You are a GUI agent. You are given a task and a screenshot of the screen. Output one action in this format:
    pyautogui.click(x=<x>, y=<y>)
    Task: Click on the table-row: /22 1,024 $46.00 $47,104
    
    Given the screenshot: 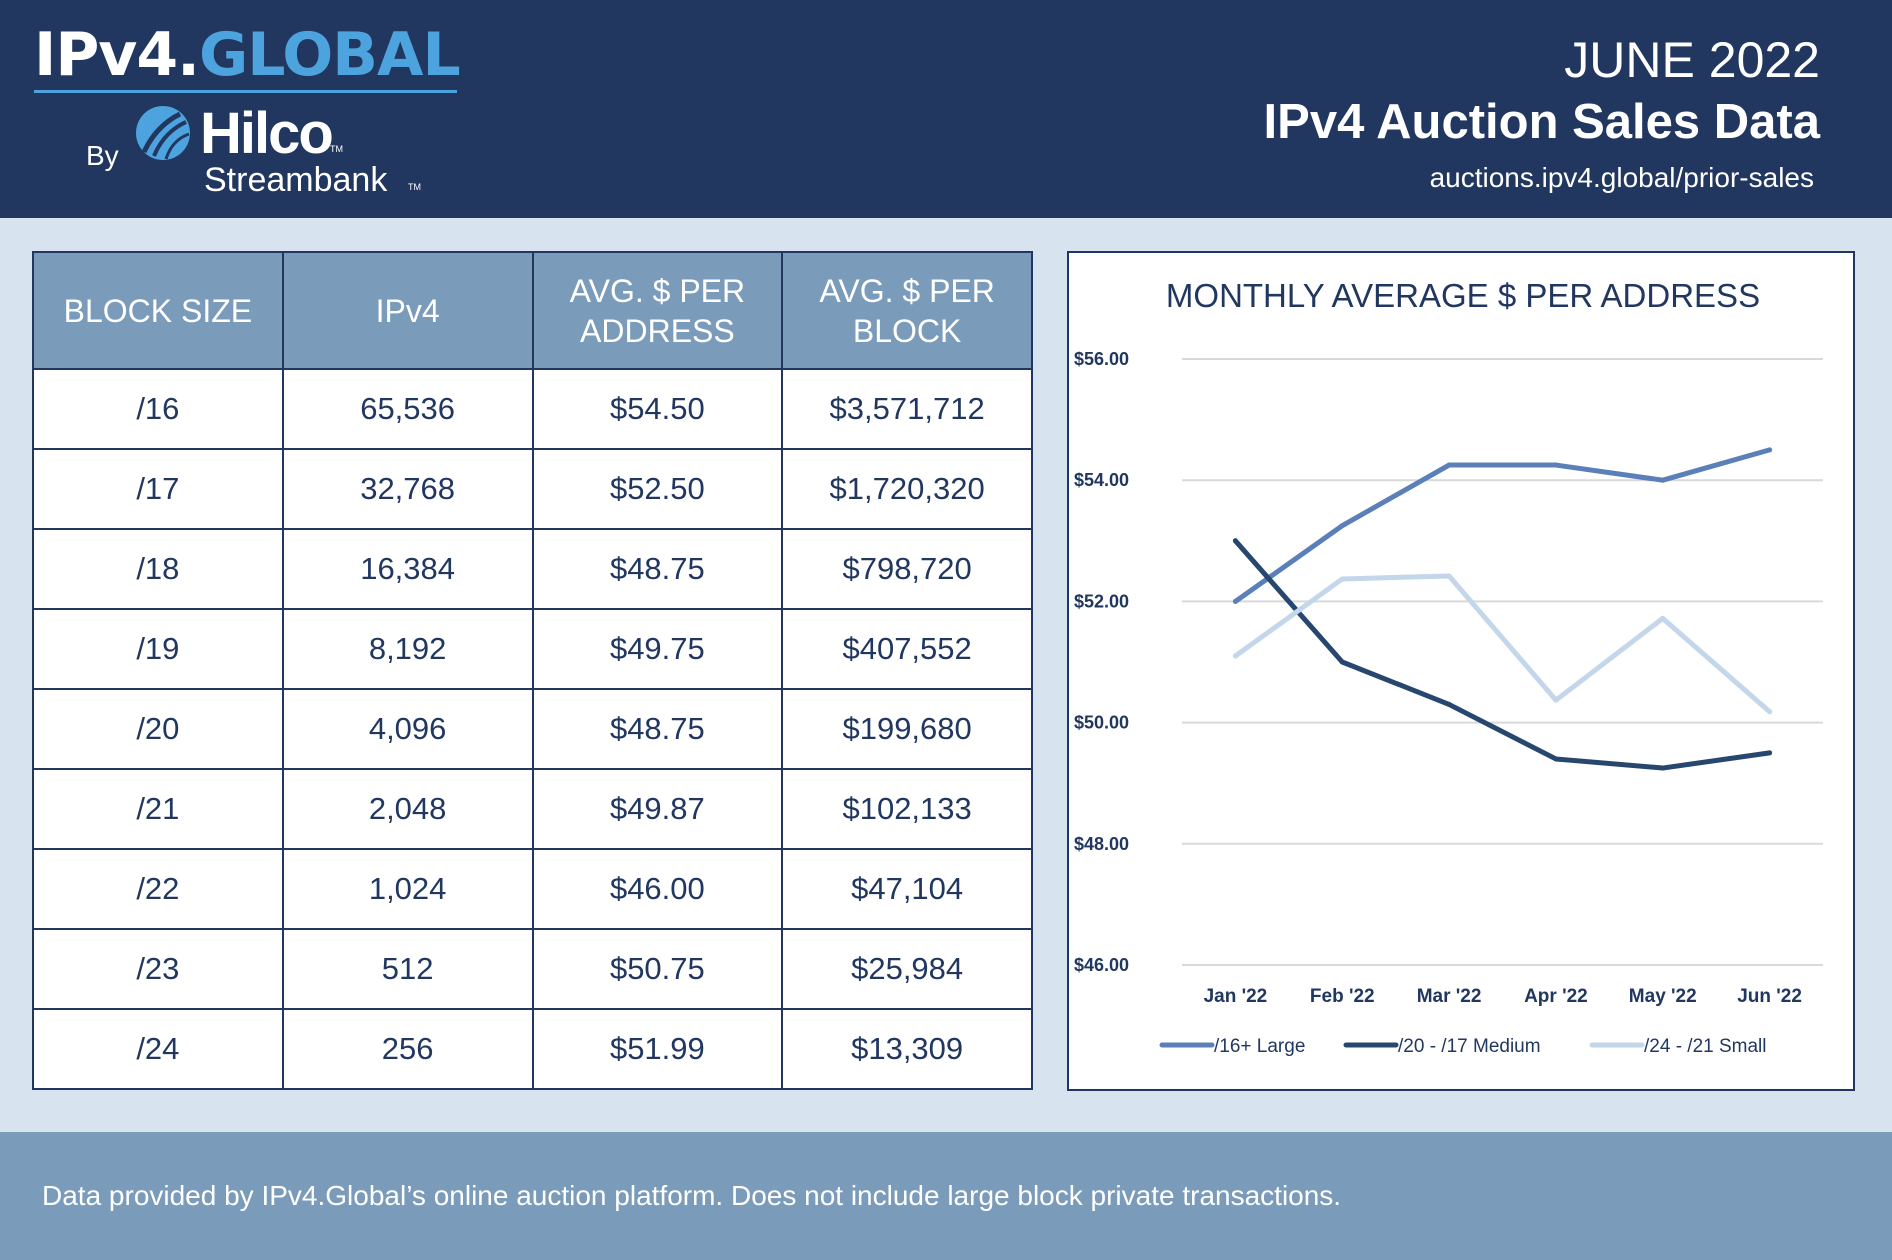 What is the action you would take?
    pyautogui.click(x=532, y=889)
    